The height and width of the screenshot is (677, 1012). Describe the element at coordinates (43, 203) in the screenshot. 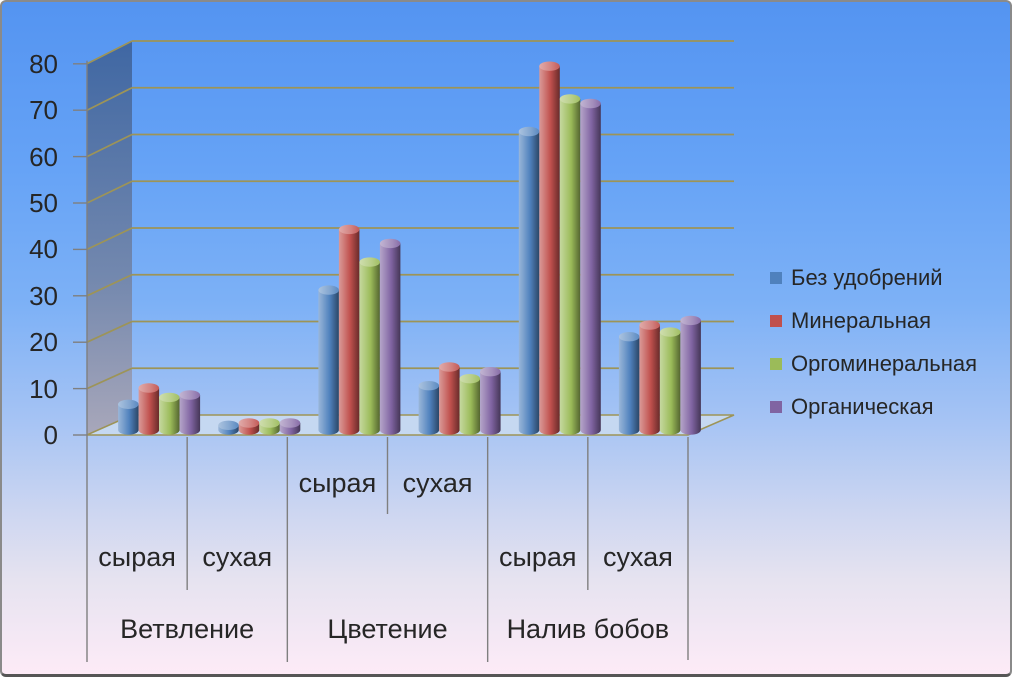

I see `y-tick-label: 50` at that location.